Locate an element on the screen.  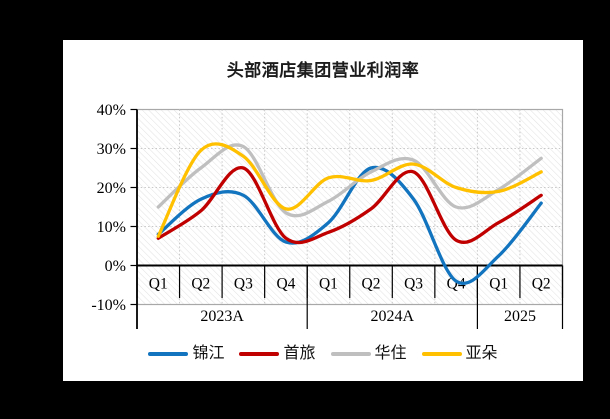
legend-swatch-yaduo-line-icon is located at coordinates (441, 354).